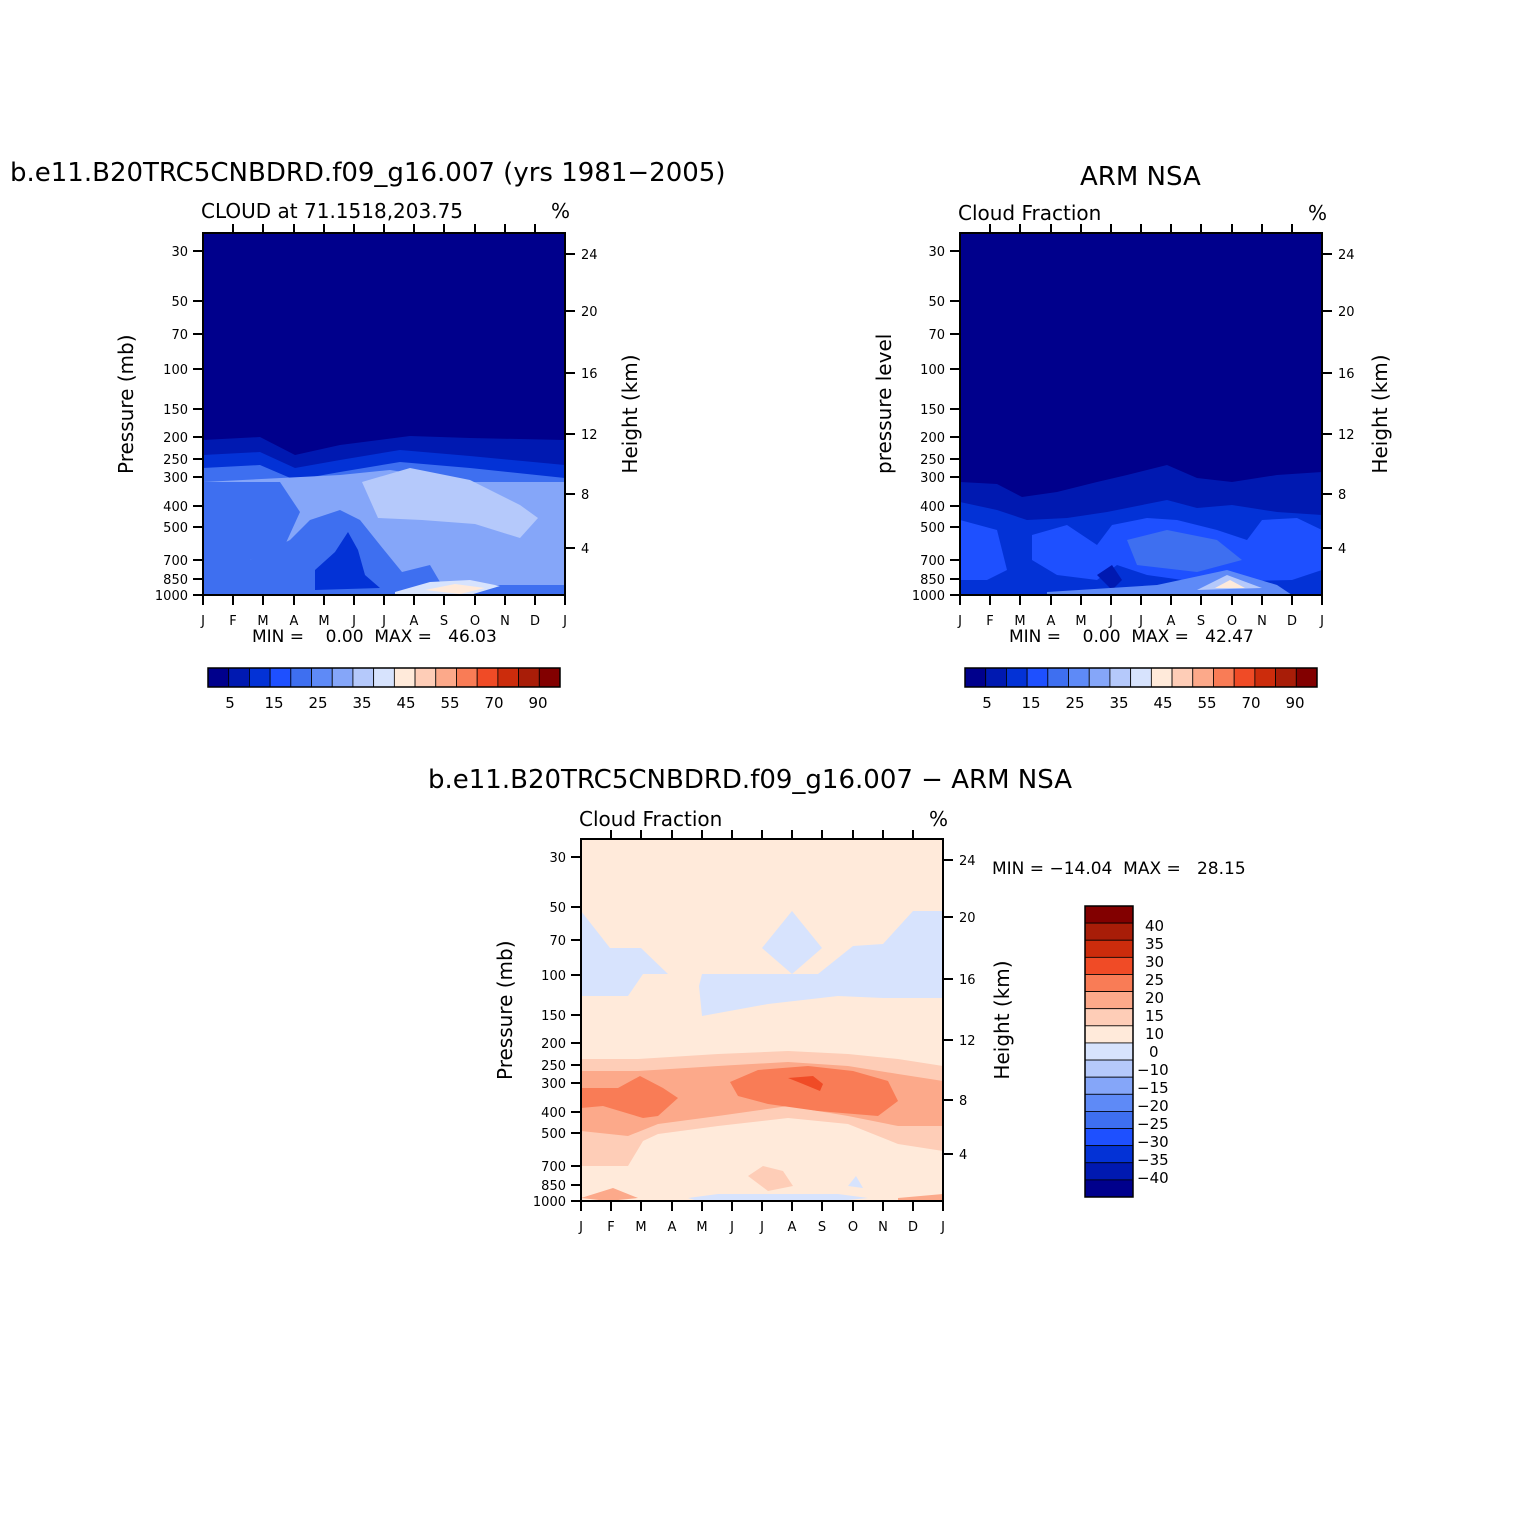 The height and width of the screenshot is (1525, 1525). Describe the element at coordinates (1140, 177) in the screenshot. I see `obs-title: ARM NSA` at that location.